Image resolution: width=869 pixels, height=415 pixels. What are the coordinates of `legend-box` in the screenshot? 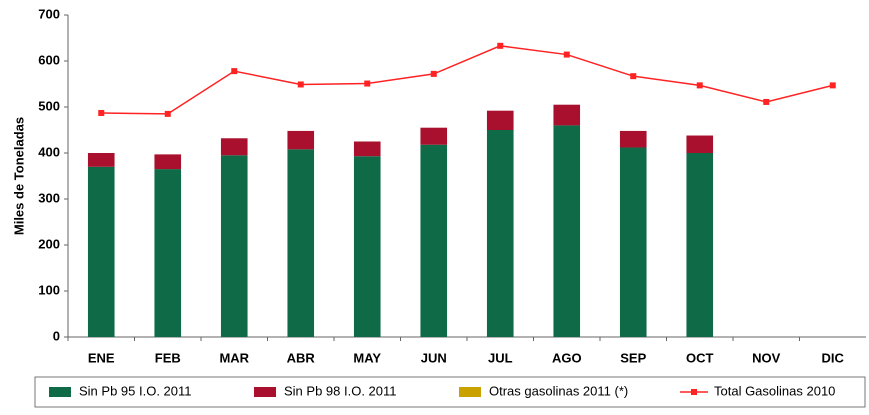 It's located at (450, 392).